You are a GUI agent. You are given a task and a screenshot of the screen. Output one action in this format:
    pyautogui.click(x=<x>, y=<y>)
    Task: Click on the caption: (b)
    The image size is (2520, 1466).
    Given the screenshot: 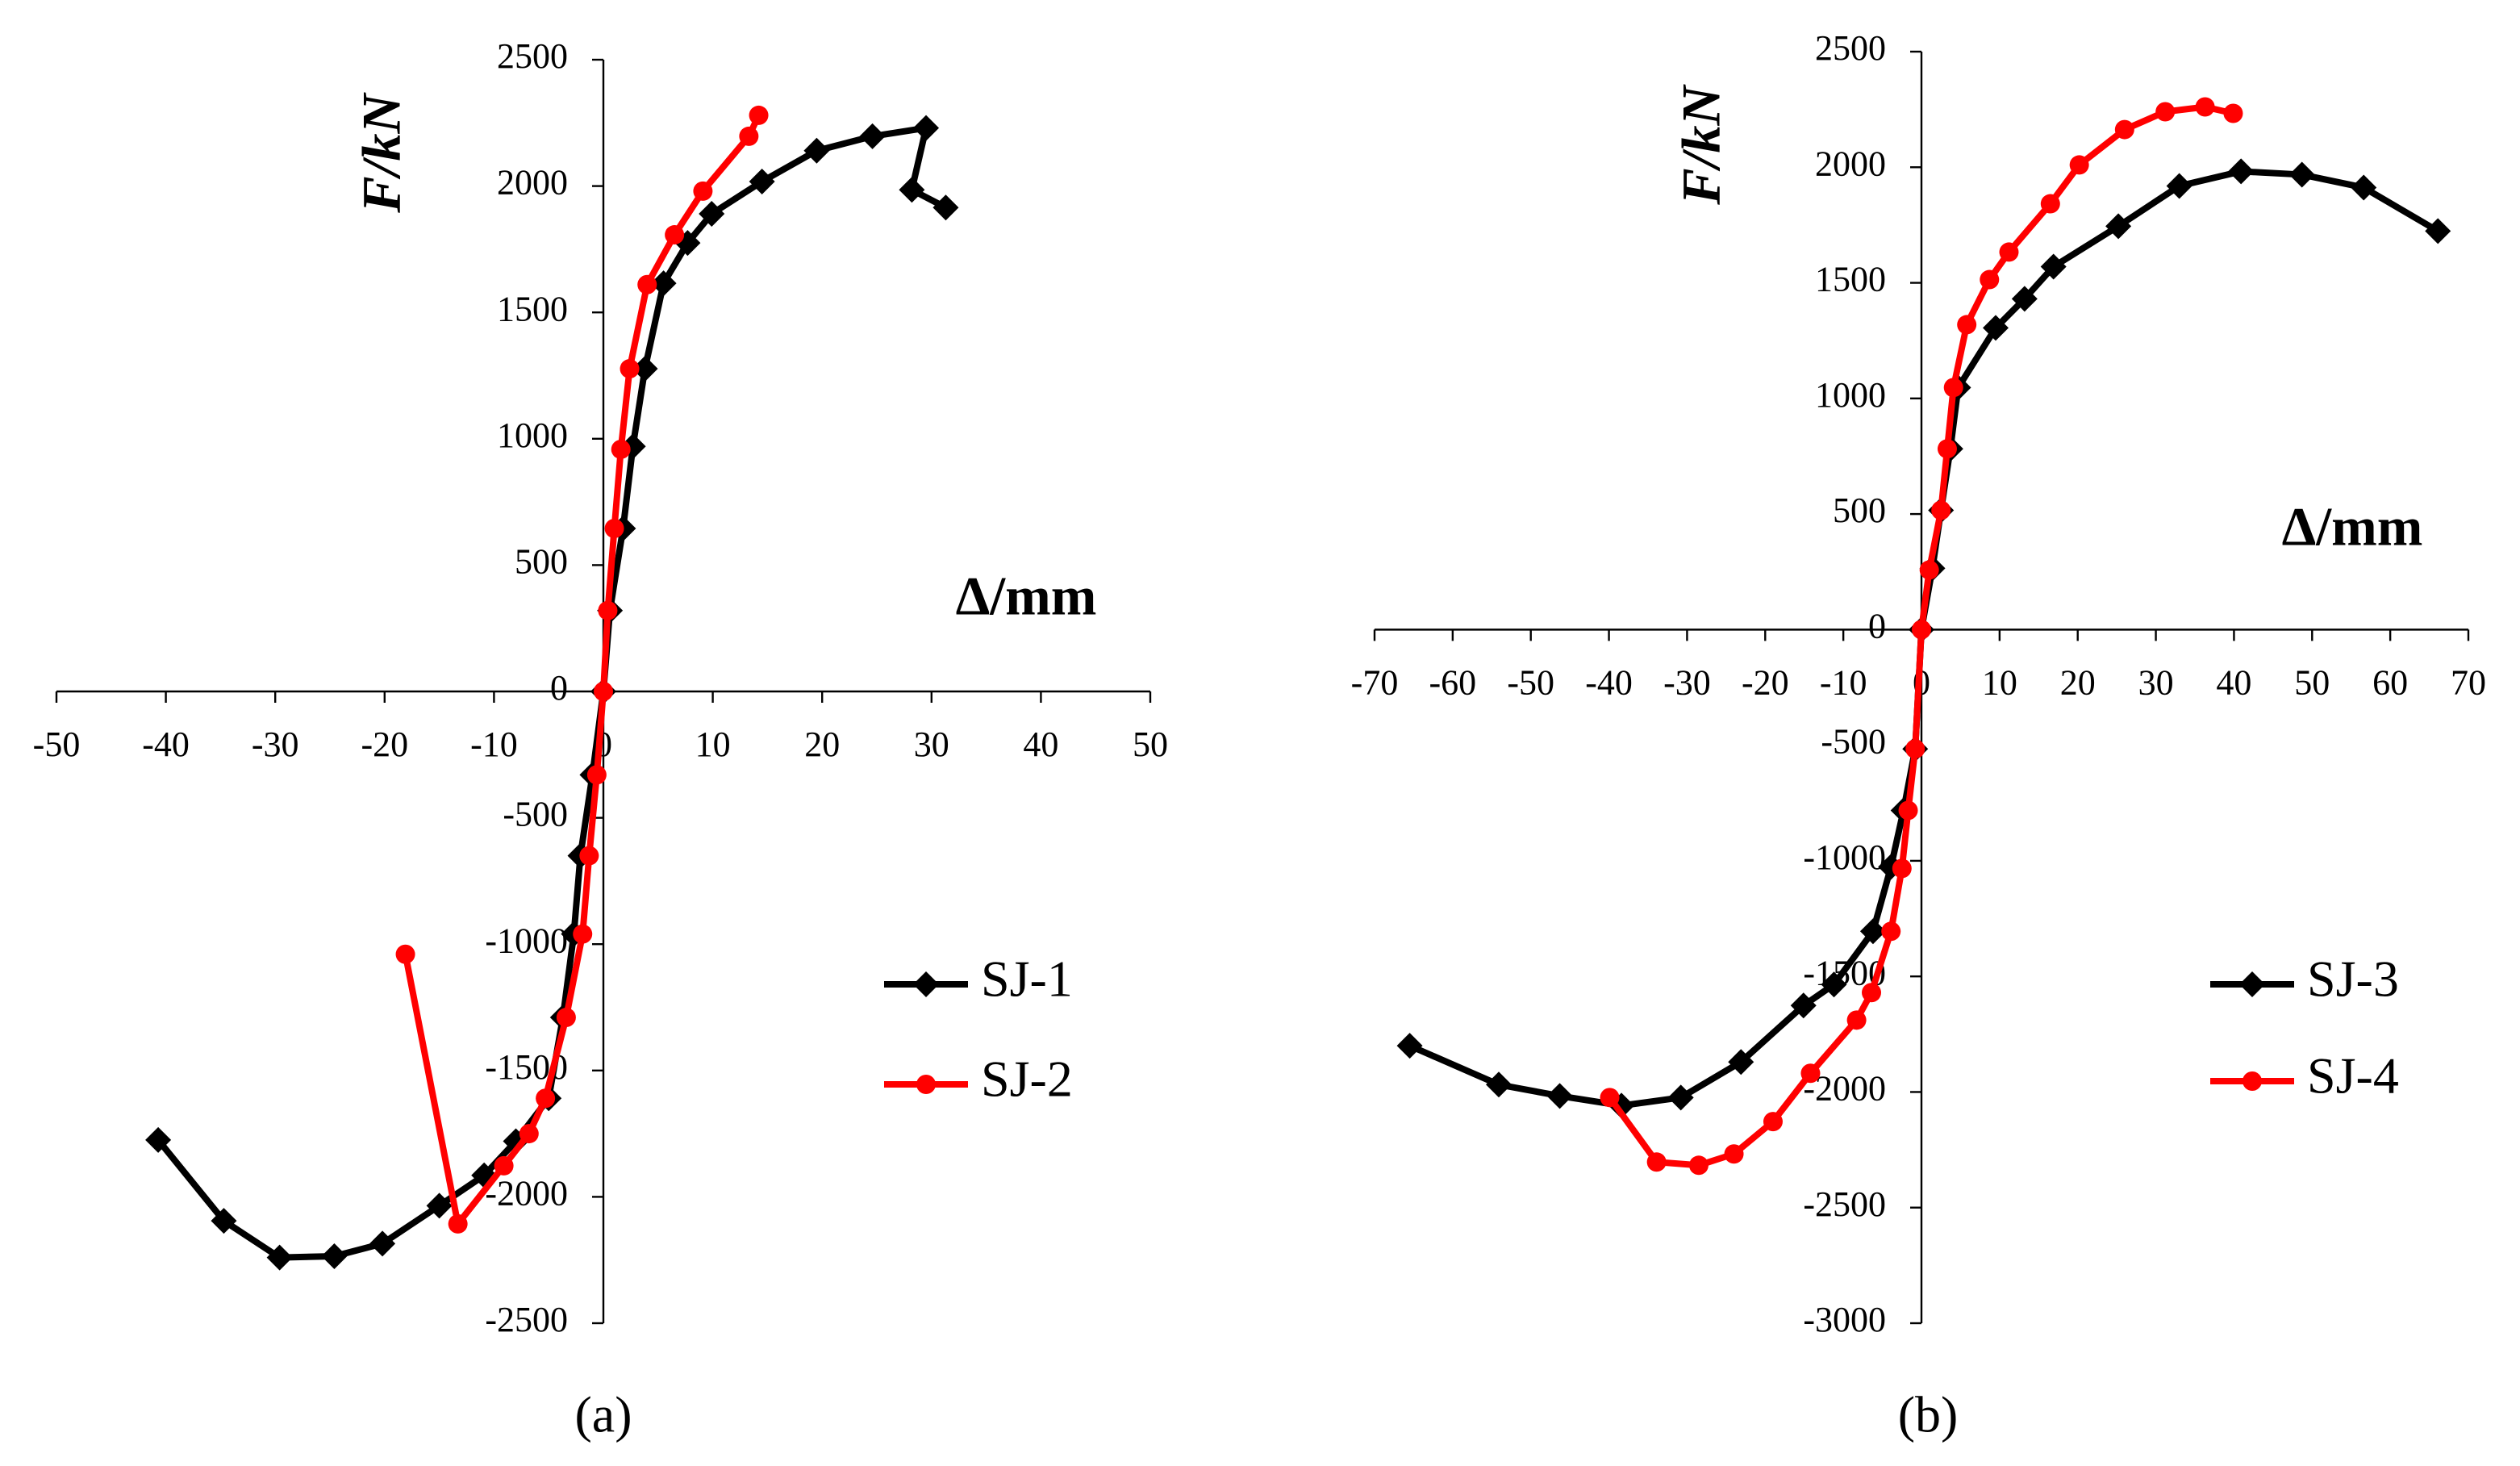 What is the action you would take?
    pyautogui.click(x=1928, y=1415)
    